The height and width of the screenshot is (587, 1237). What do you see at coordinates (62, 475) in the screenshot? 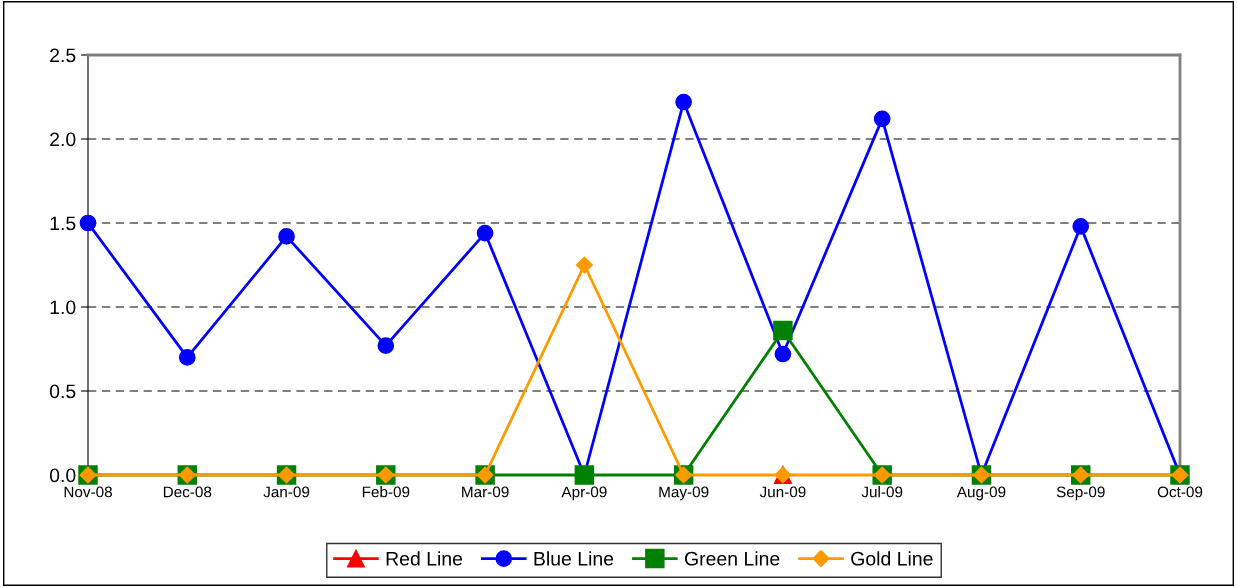
I see `y-tick-label: 0.0` at bounding box center [62, 475].